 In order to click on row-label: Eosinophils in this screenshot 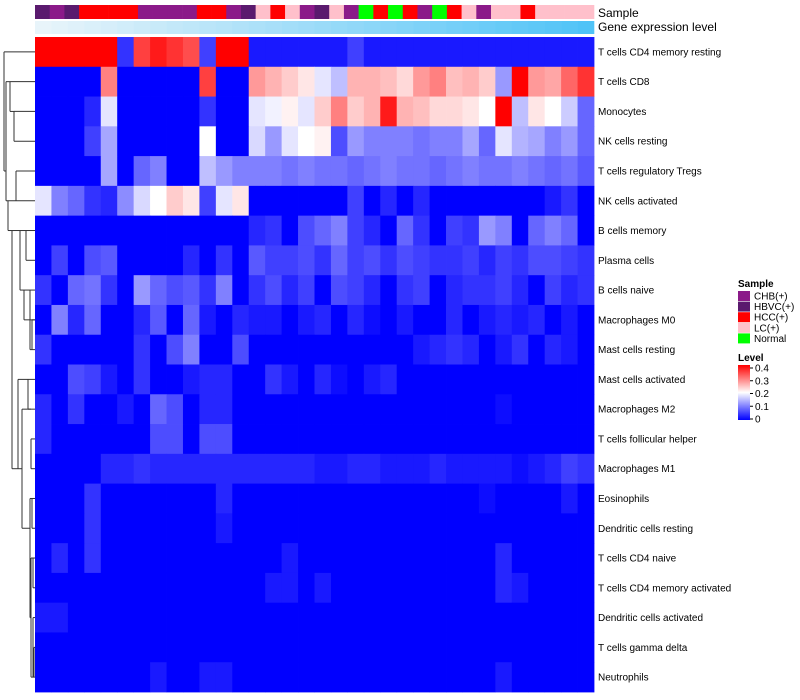, I will do `click(623, 499)`.